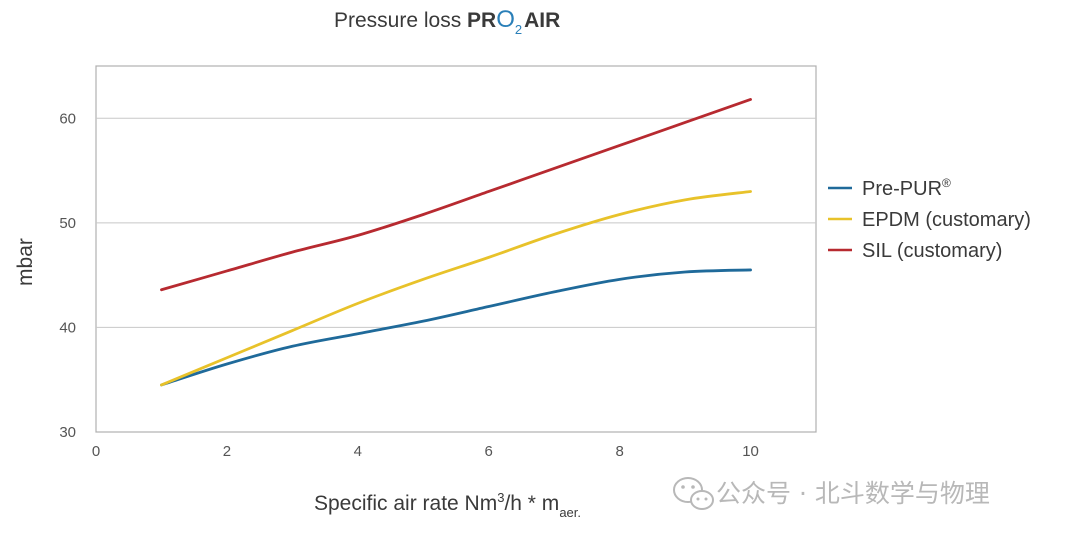 This screenshot has height=537, width=1080. Describe the element at coordinates (456, 327) in the screenshot. I see `series-line-pre-pur` at that location.